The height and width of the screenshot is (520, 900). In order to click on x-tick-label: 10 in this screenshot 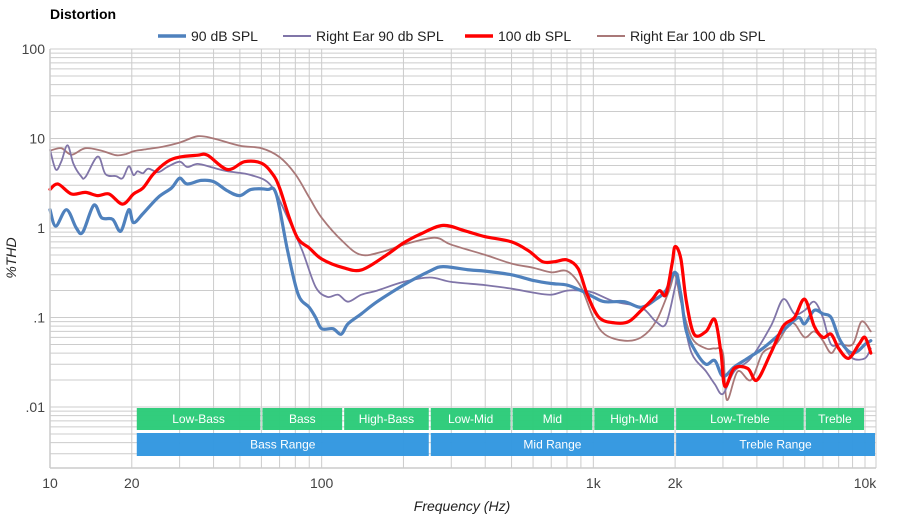, I will do `click(50, 483)`.